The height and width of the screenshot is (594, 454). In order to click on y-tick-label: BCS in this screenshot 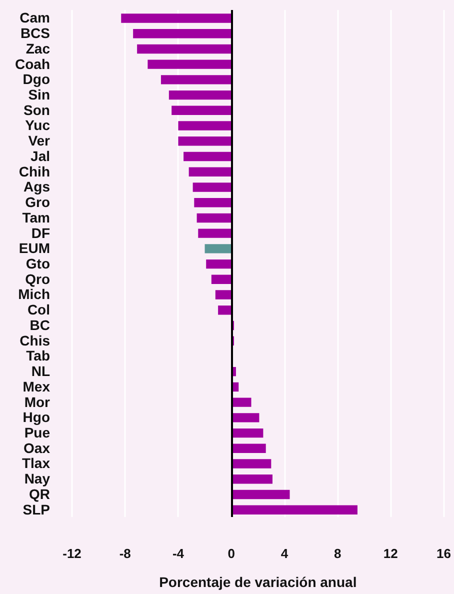, I will do `click(35, 33)`.